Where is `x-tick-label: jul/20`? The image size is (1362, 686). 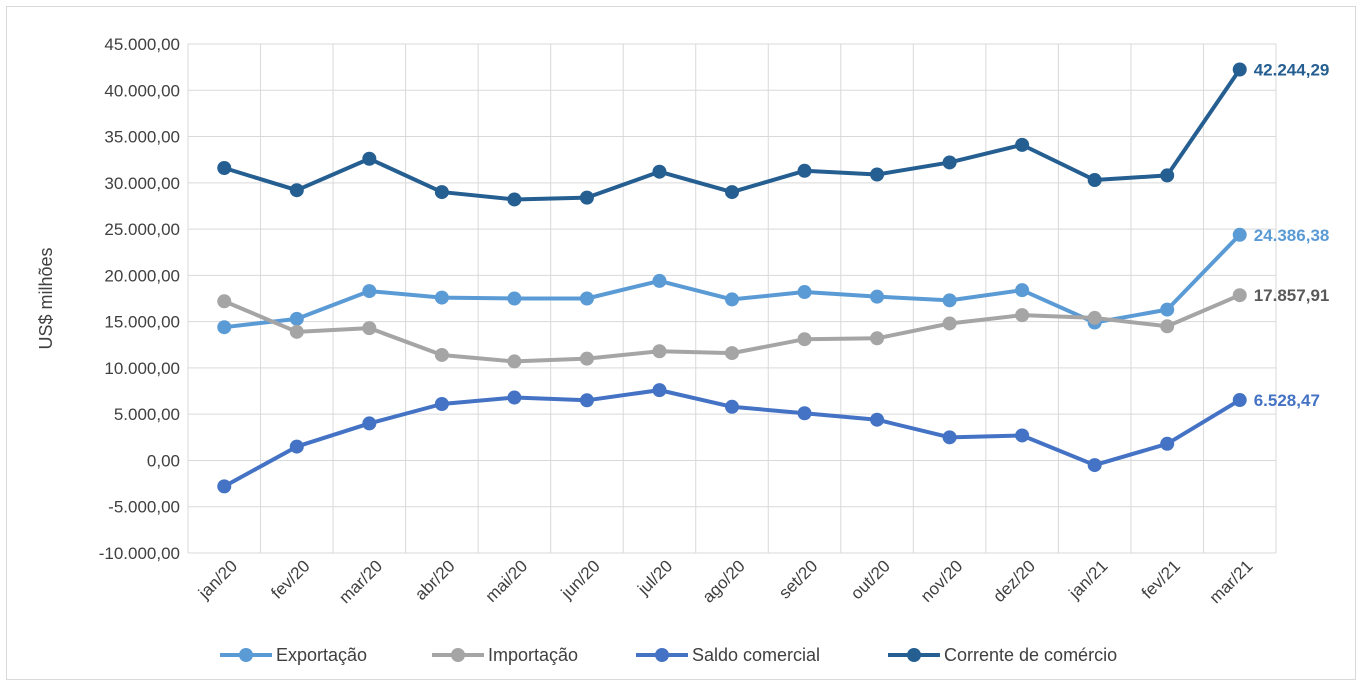 x-tick-label: jul/20 is located at coordinates (654, 577).